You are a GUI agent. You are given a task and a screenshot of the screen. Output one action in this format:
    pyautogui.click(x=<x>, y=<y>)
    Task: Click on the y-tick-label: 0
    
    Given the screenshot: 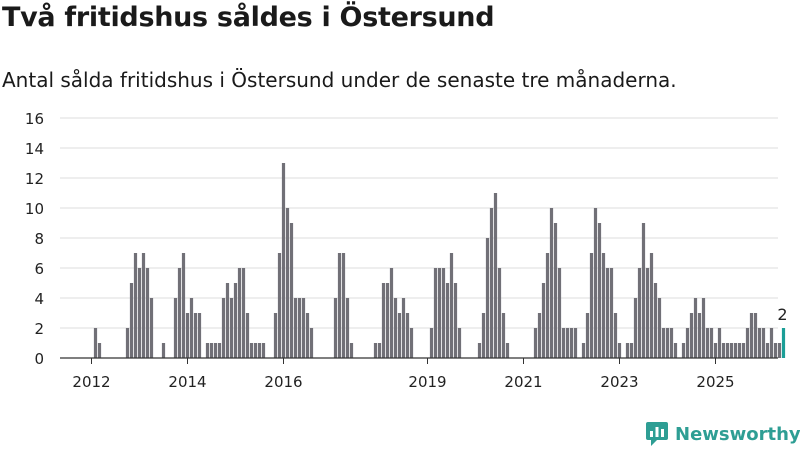 What is the action you would take?
    pyautogui.click(x=39, y=359)
    